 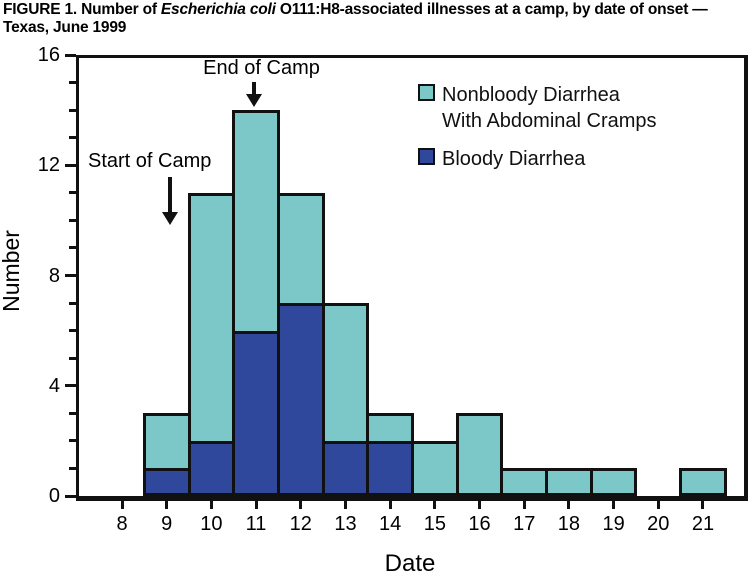 What do you see at coordinates (524, 524) in the screenshot?
I see `x-tick-label-17: 17` at bounding box center [524, 524].